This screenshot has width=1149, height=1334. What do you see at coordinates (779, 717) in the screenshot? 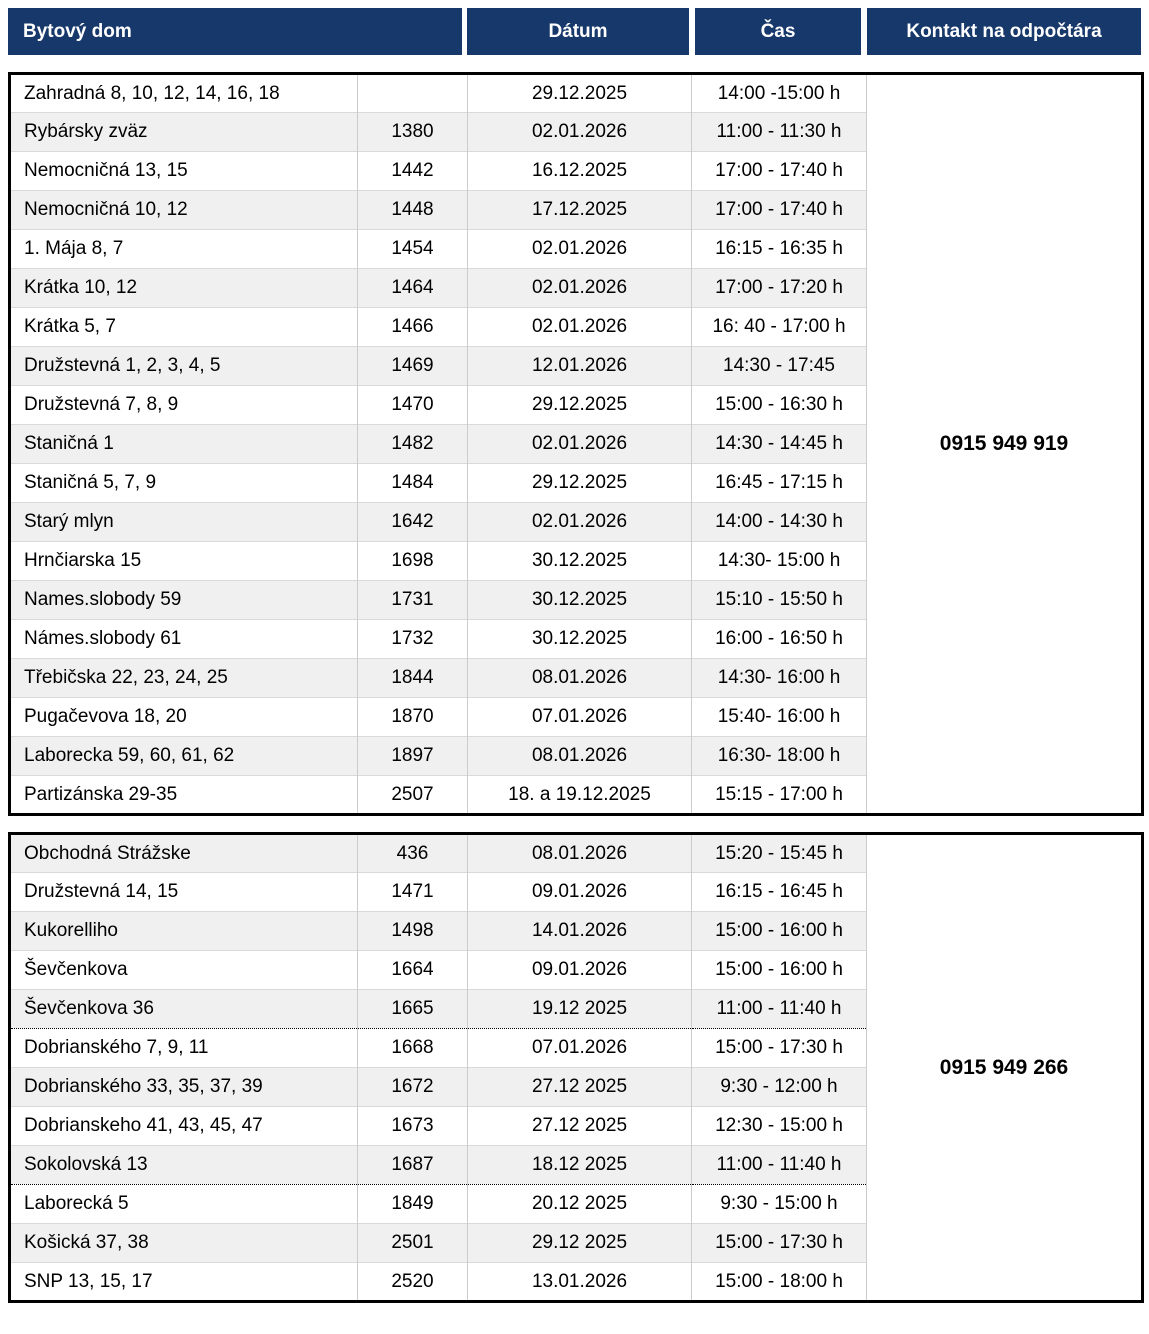
I see `time-cell: 15:40- 16:00 h` at bounding box center [779, 717].